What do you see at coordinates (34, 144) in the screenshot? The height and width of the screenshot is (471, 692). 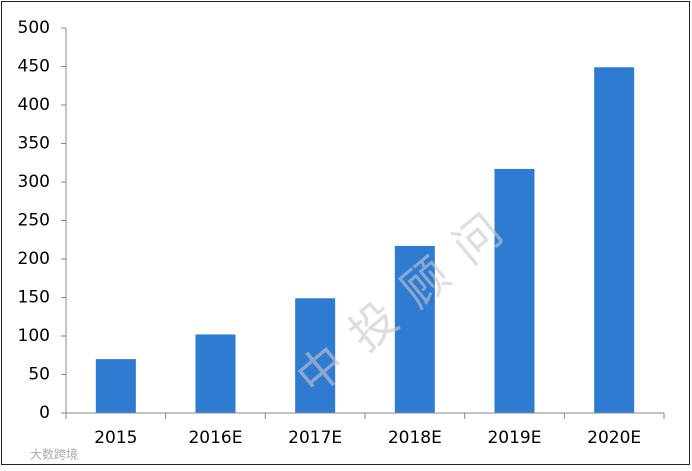 I see `y-tick-label: 350` at bounding box center [34, 144].